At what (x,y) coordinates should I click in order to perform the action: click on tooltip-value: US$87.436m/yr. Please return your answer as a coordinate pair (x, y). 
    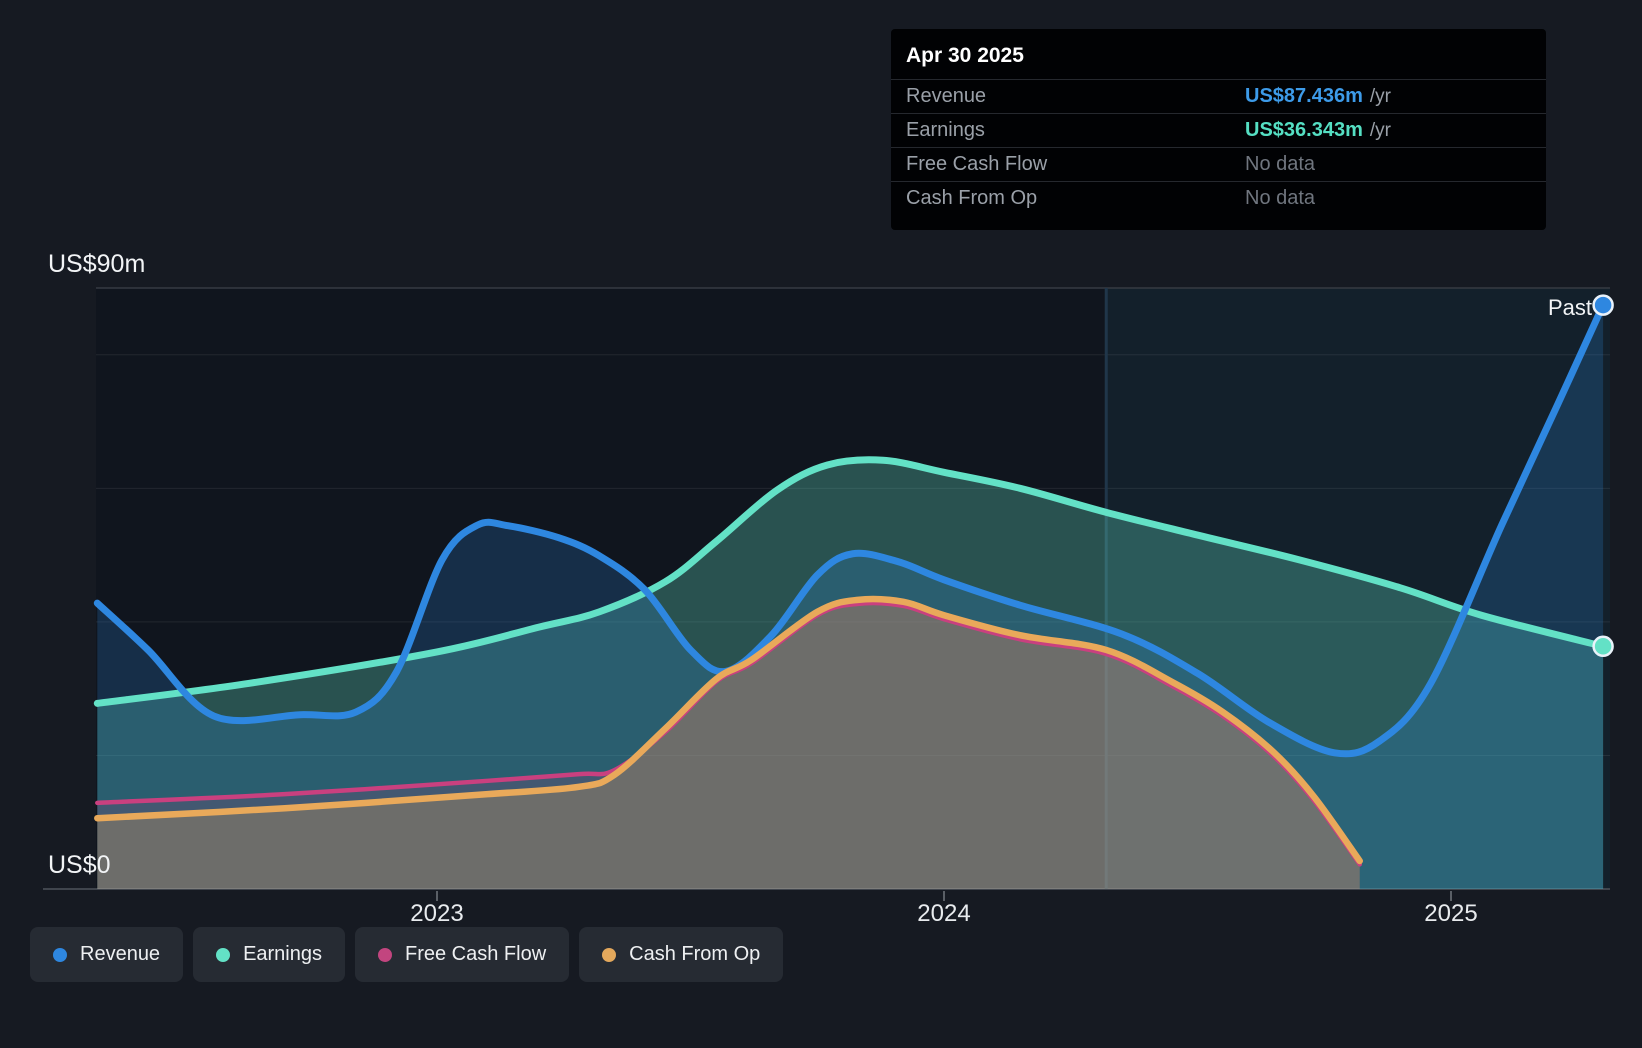
    Looking at the image, I should click on (1318, 96).